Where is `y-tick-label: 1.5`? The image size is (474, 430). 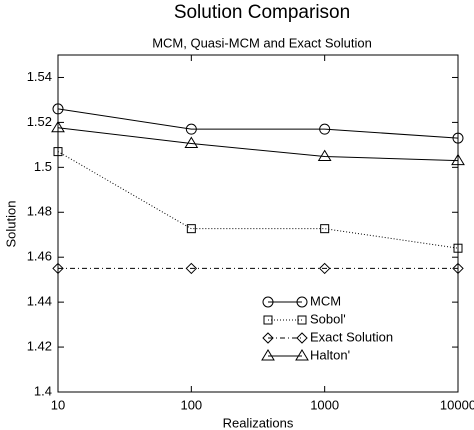 y-tick-label: 1.5 is located at coordinates (43, 166).